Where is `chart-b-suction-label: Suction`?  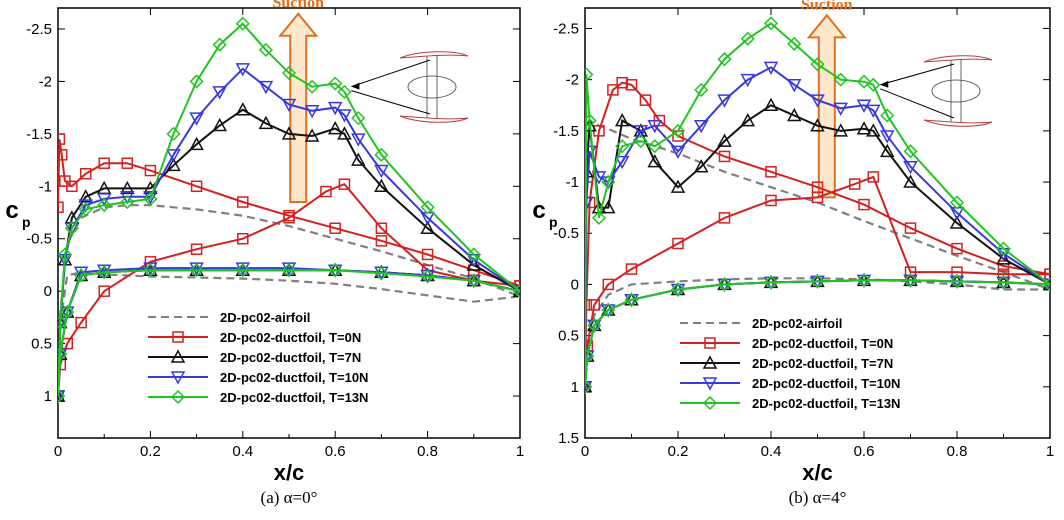
chart-b-suction-label: Suction is located at coordinates (827, 6).